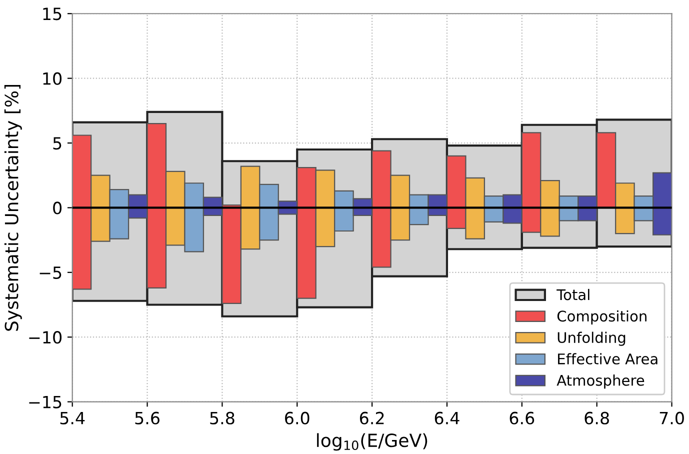 This screenshot has height=454, width=689. I want to click on y-tick-label: 5, so click(57, 143).